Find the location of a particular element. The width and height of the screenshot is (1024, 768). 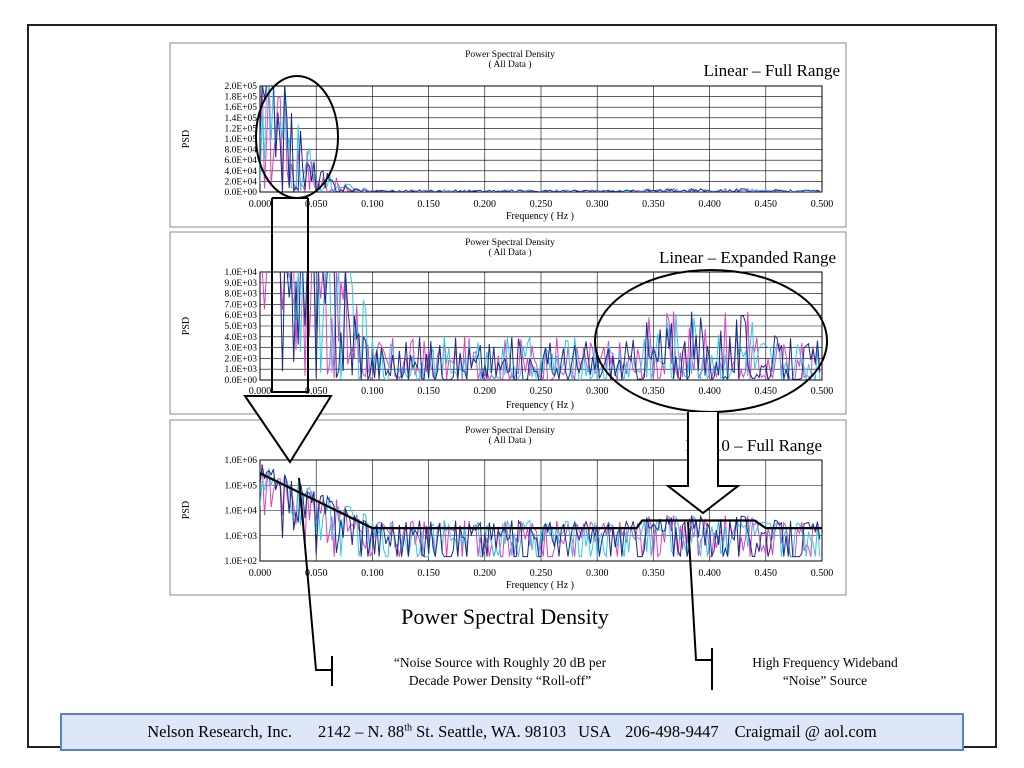

main-title: Power Spectral Density is located at coordinates (505, 616).